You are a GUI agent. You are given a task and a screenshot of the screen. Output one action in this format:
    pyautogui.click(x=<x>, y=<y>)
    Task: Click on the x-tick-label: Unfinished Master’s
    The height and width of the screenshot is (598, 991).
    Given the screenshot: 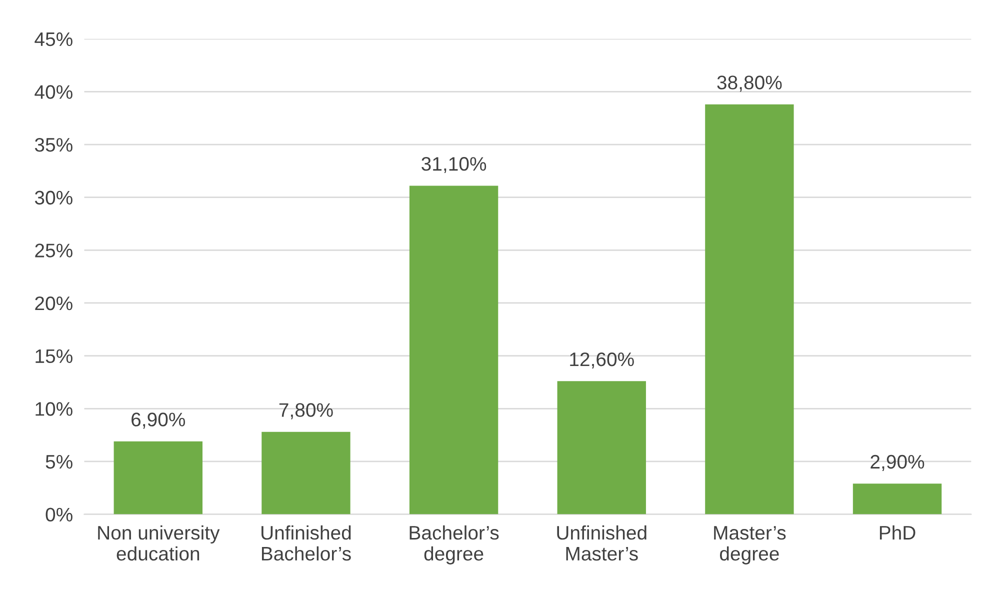 What is the action you would take?
    pyautogui.click(x=601, y=543)
    